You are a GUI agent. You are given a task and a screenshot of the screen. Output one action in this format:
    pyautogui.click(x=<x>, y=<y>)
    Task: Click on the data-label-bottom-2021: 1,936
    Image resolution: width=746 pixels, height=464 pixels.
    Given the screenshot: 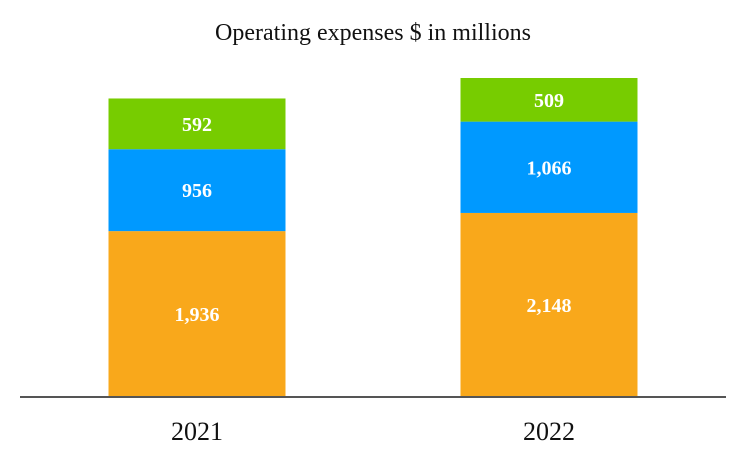 What is the action you would take?
    pyautogui.click(x=197, y=315)
    